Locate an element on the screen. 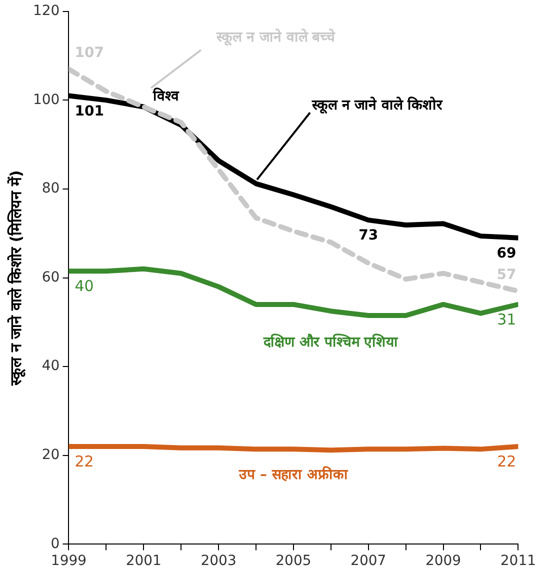  annotation: 40 is located at coordinates (84, 286).